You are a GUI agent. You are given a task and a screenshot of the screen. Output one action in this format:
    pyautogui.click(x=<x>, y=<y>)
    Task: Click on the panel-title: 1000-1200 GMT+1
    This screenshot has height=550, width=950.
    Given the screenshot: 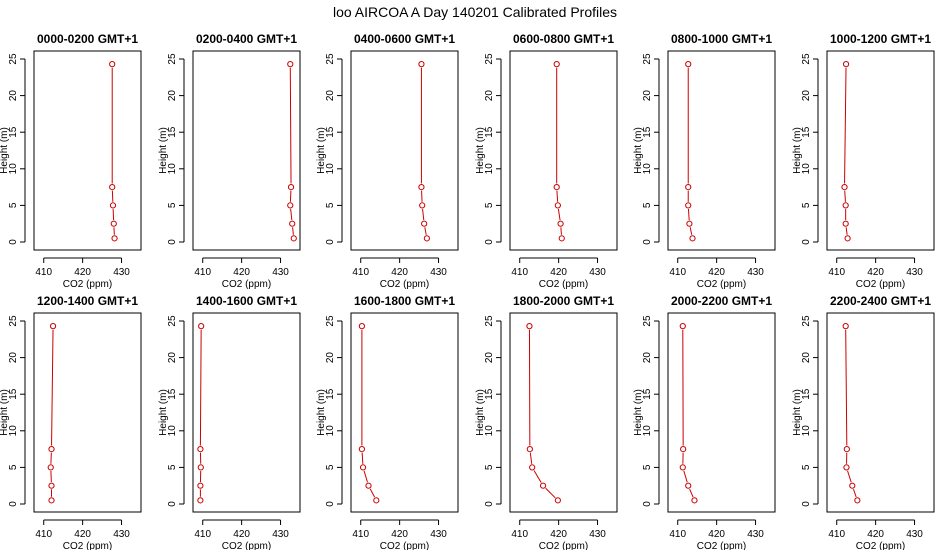 What is the action you would take?
    pyautogui.click(x=880, y=39)
    